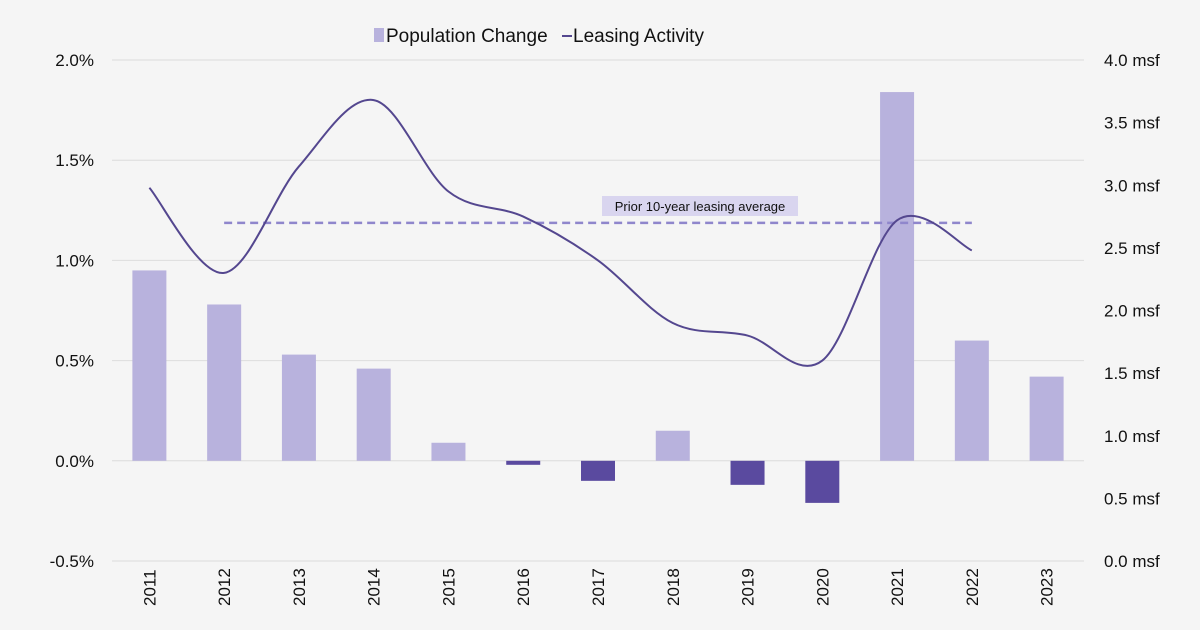  What do you see at coordinates (467, 36) in the screenshot?
I see `legend-label-population: Population Change` at bounding box center [467, 36].